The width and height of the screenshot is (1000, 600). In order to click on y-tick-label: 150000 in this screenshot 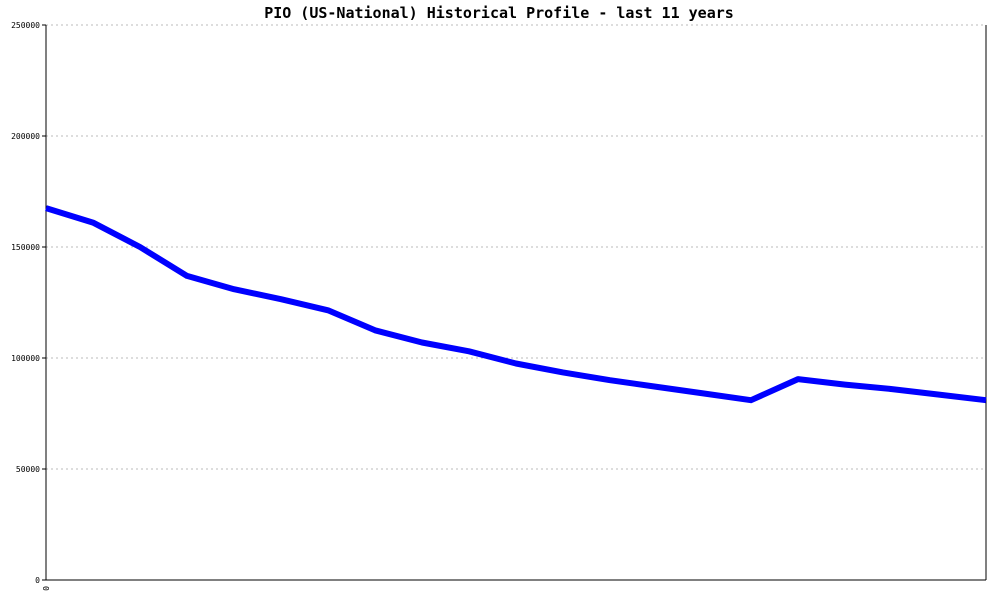, I will do `click(25, 247)`.